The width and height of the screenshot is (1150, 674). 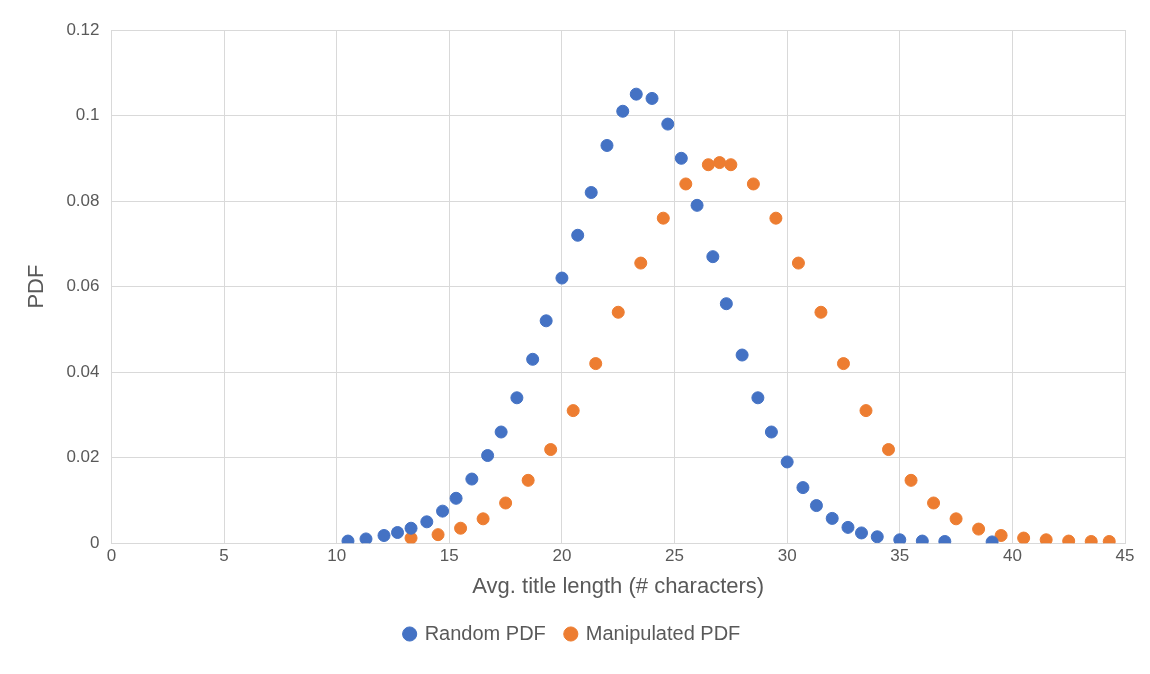 What do you see at coordinates (485, 632) in the screenshot?
I see `legend-label: Random PDF` at bounding box center [485, 632].